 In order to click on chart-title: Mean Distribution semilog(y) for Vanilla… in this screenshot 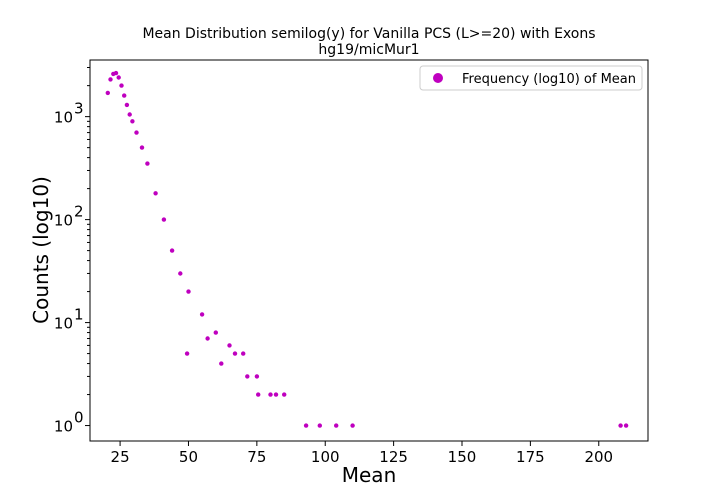, I will do `click(368, 34)`.